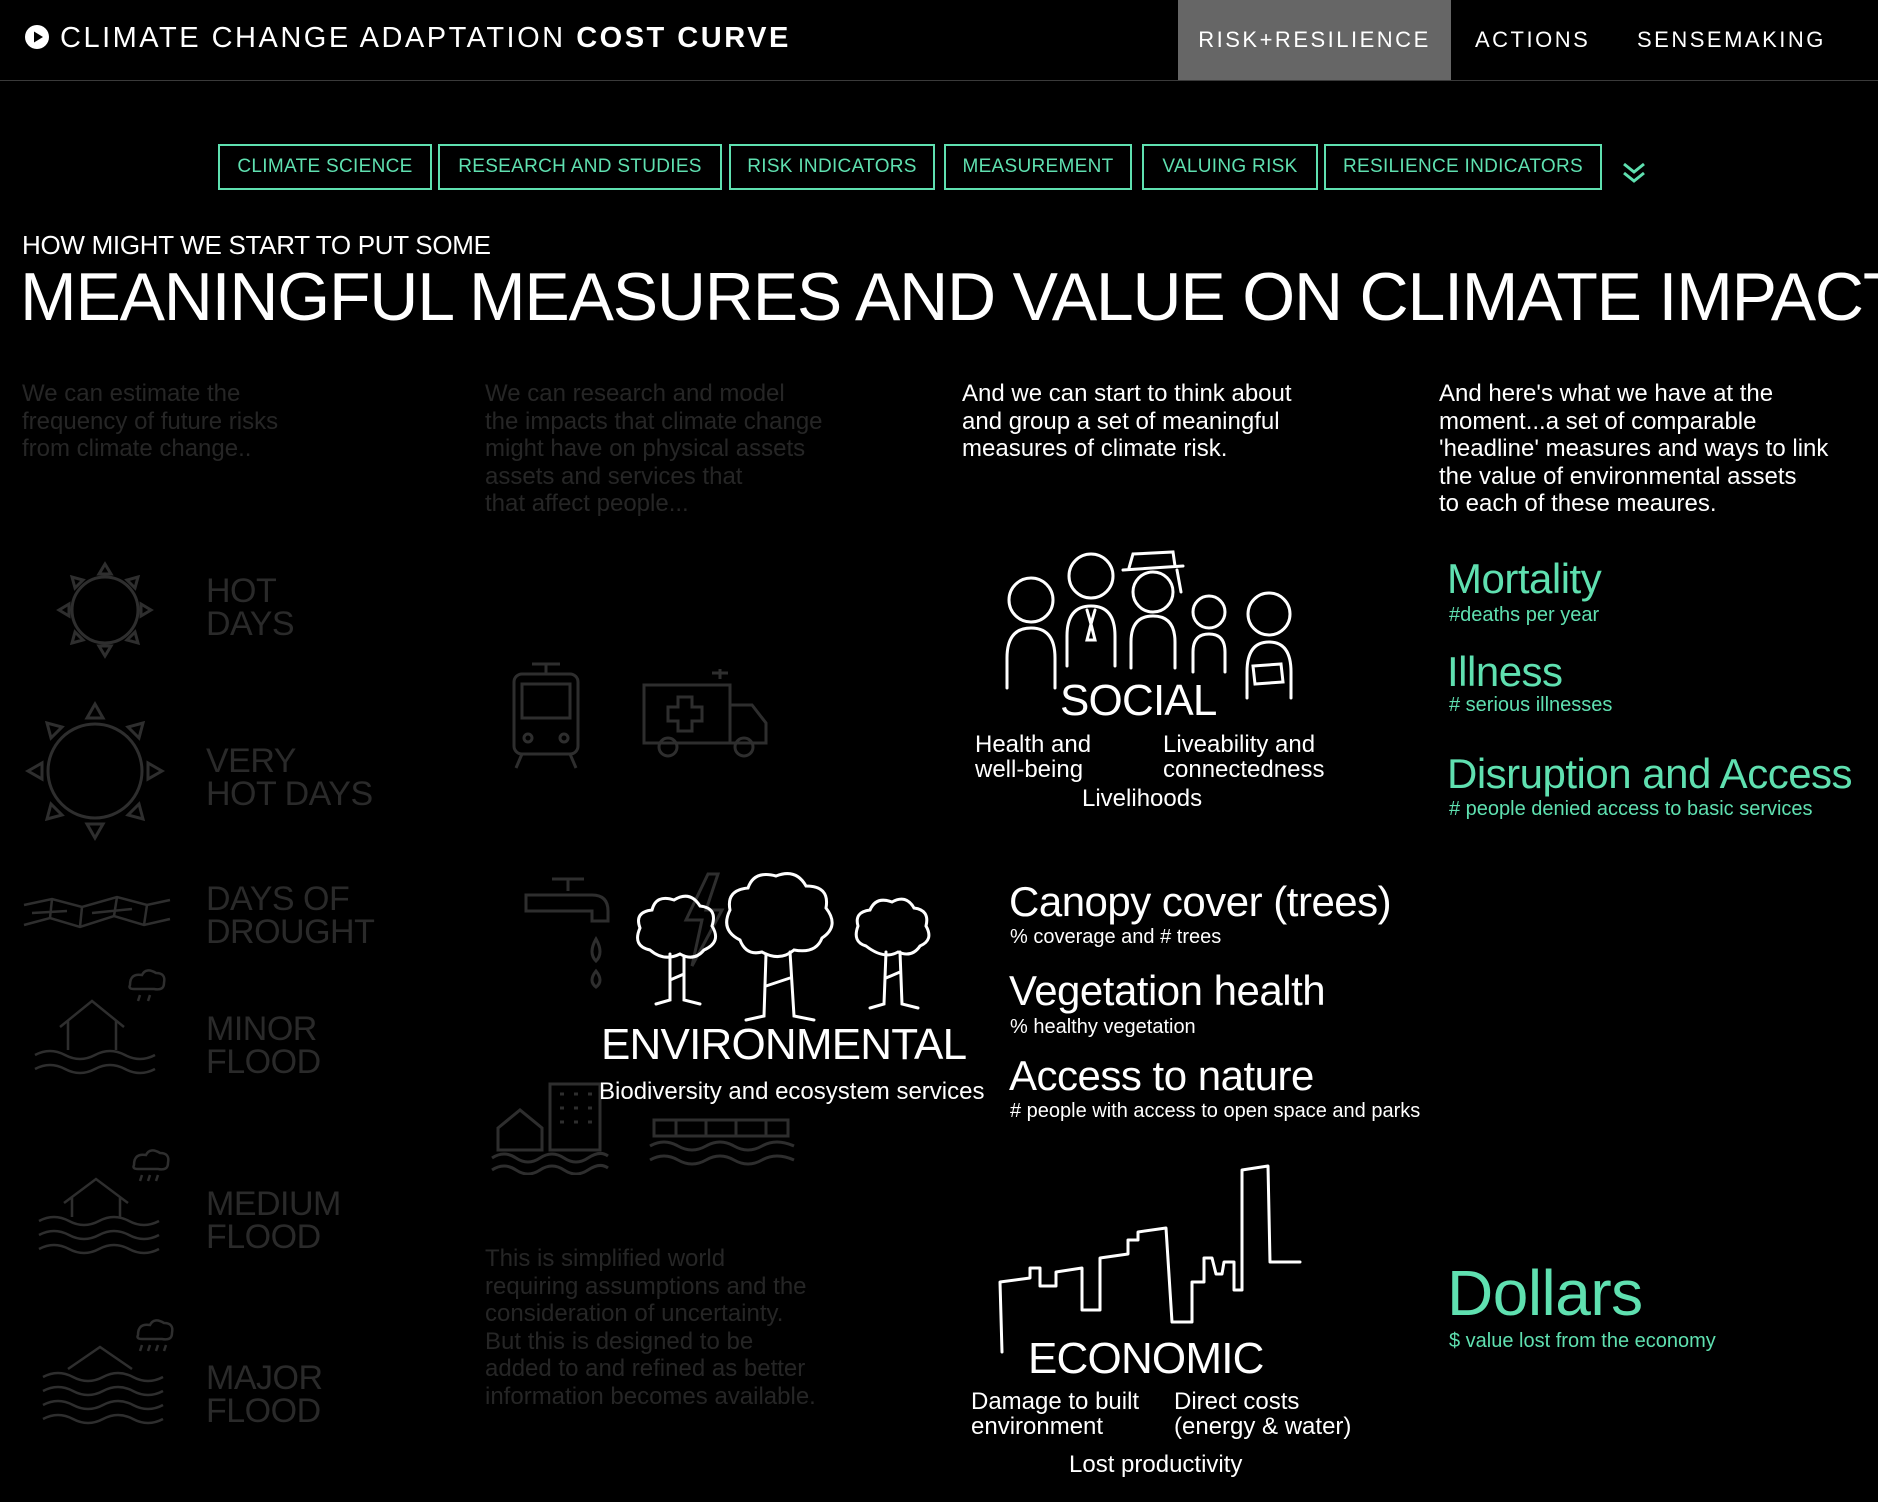  What do you see at coordinates (1524, 578) in the screenshot?
I see `measure-mortality: Mortality` at bounding box center [1524, 578].